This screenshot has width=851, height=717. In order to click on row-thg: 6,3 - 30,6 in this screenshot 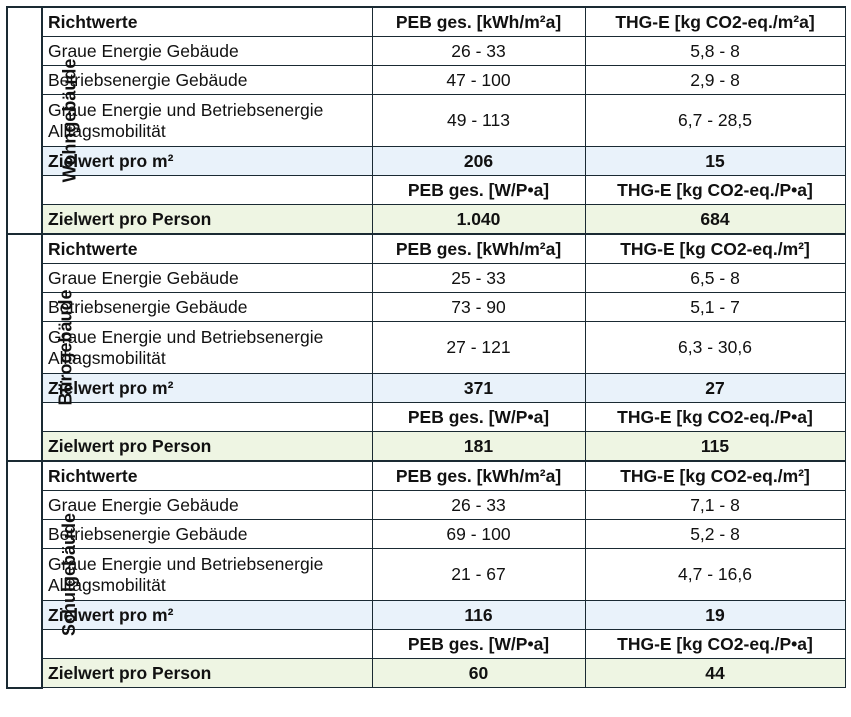, I will do `click(715, 347)`.